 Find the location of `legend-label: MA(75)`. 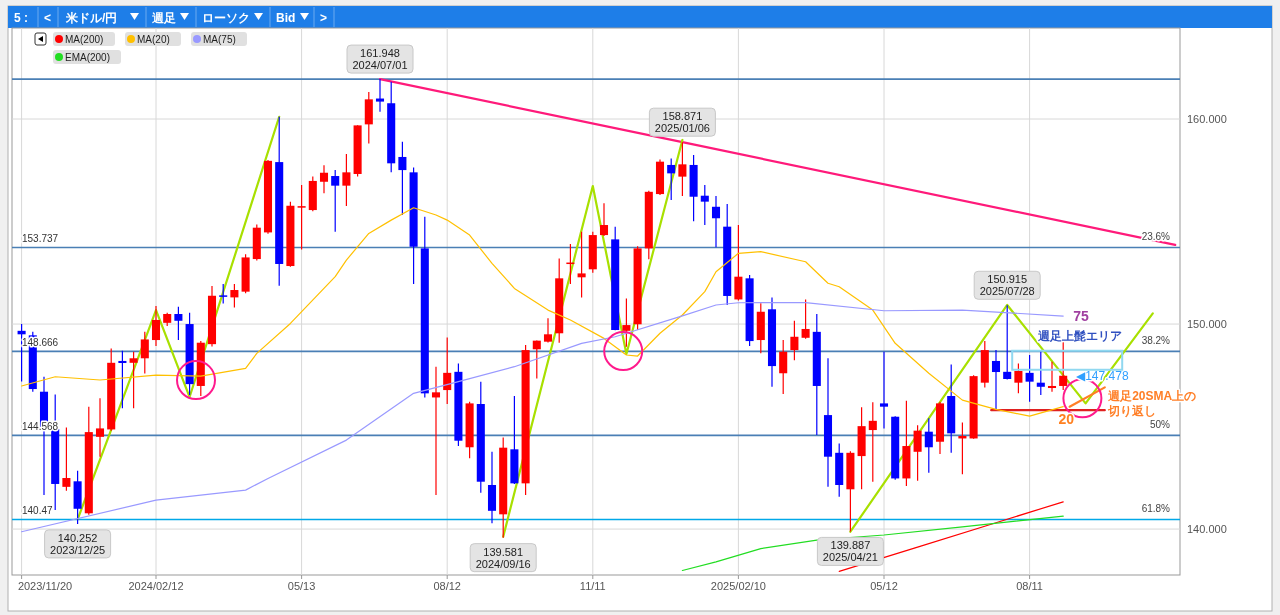

legend-label: MA(75) is located at coordinates (219, 39).